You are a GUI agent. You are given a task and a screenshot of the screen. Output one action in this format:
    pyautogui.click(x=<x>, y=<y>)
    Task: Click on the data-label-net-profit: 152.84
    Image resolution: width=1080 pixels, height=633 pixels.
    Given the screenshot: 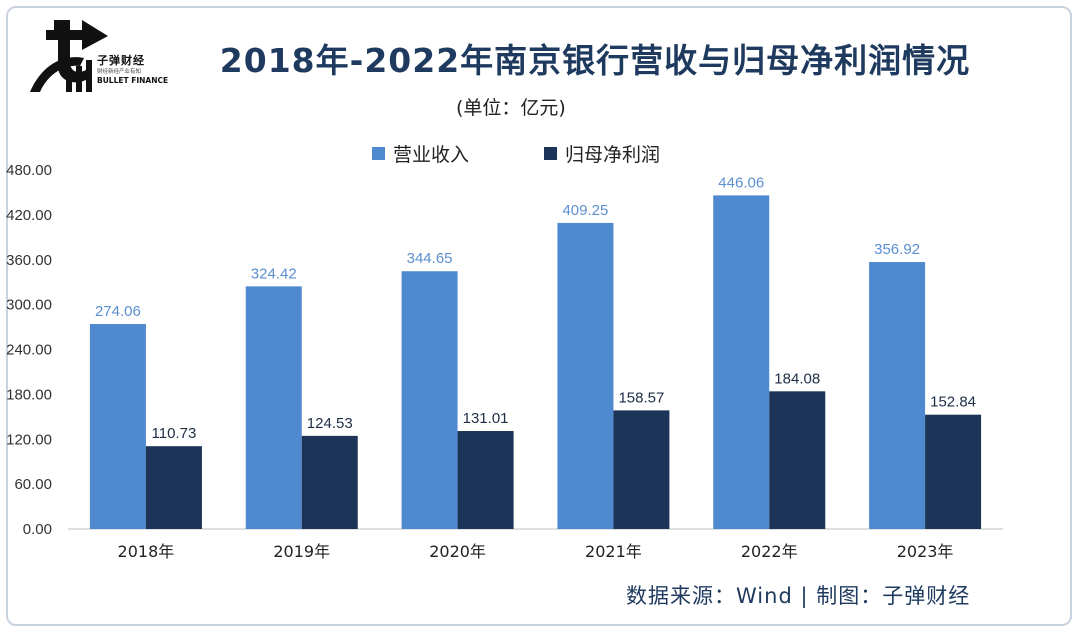 What is the action you would take?
    pyautogui.click(x=953, y=402)
    